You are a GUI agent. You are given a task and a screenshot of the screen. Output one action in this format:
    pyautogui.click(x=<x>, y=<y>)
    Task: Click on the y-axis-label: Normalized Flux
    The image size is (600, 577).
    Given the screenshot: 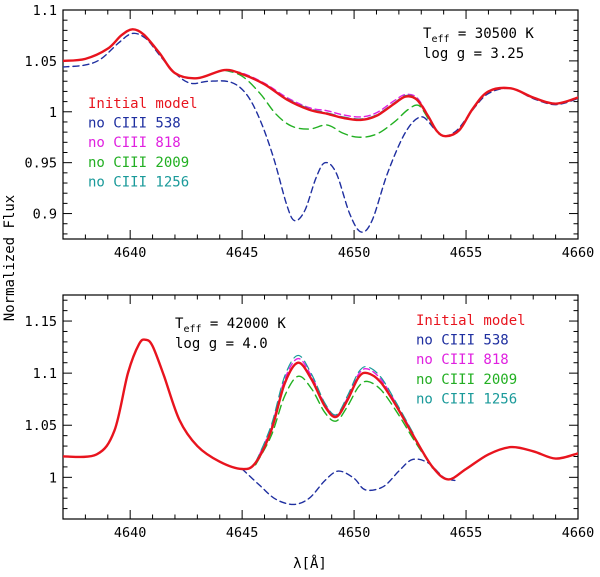 What is the action you would take?
    pyautogui.click(x=10, y=258)
    